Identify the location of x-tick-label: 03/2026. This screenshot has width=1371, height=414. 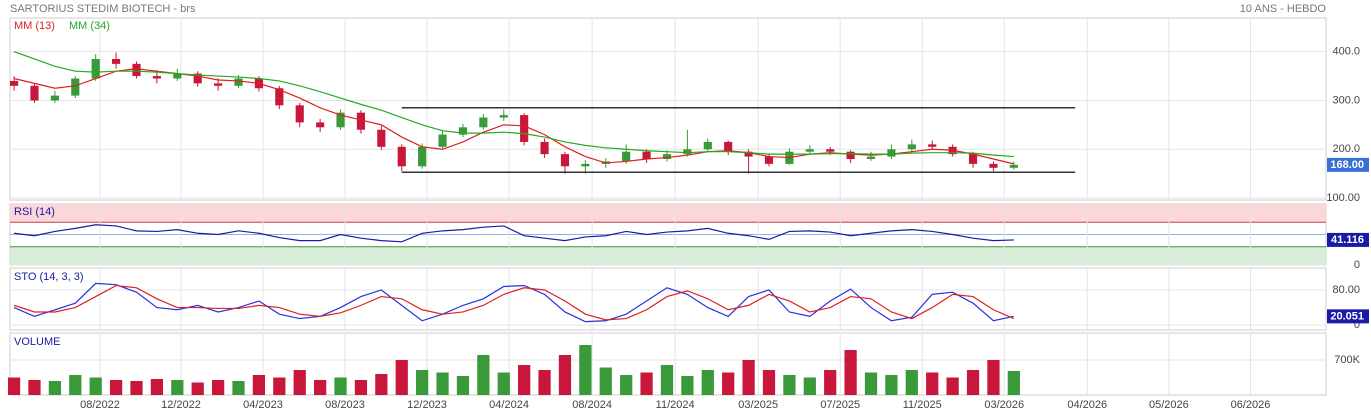
(1004, 405).